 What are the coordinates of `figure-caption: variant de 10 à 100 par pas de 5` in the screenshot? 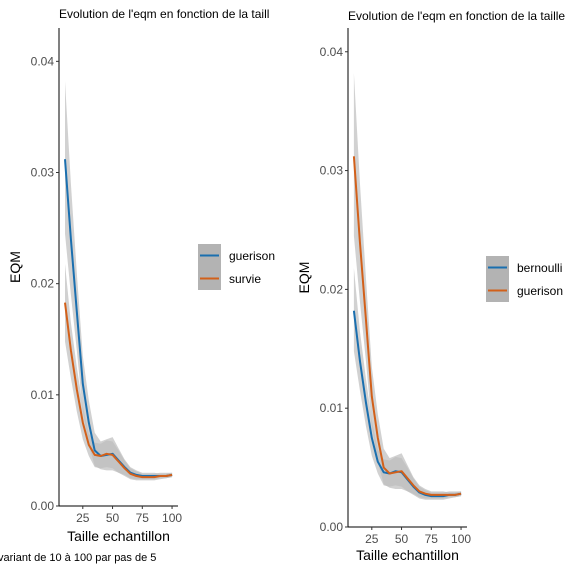 It's located at (78, 558).